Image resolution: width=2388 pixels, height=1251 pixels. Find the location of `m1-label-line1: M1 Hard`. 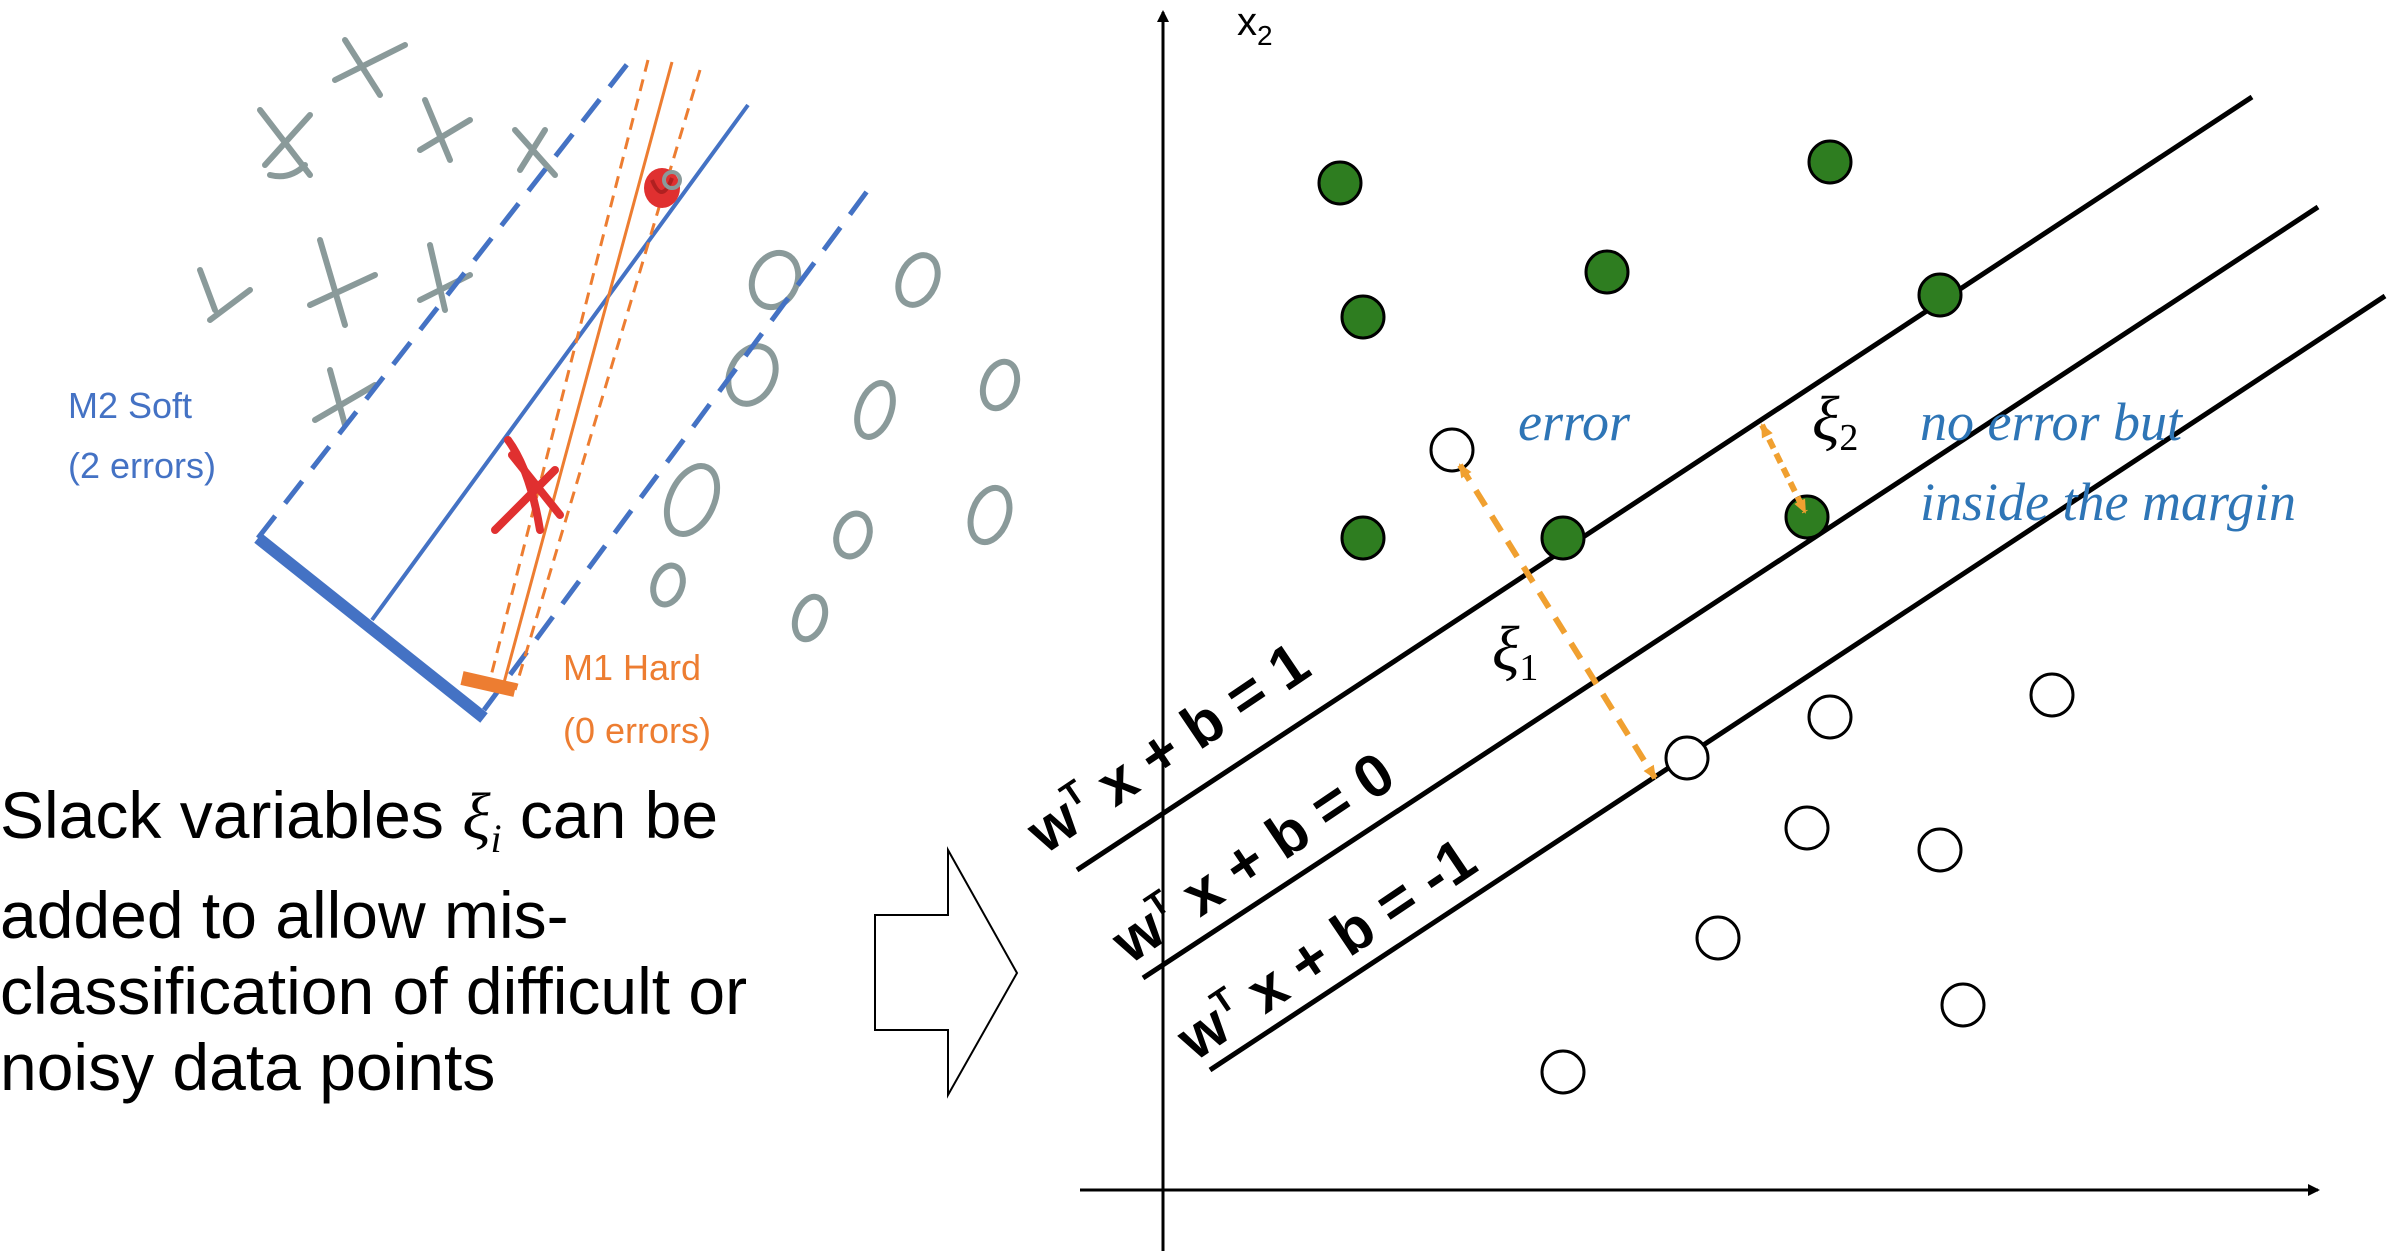

m1-label-line1: M1 Hard is located at coordinates (632, 667).